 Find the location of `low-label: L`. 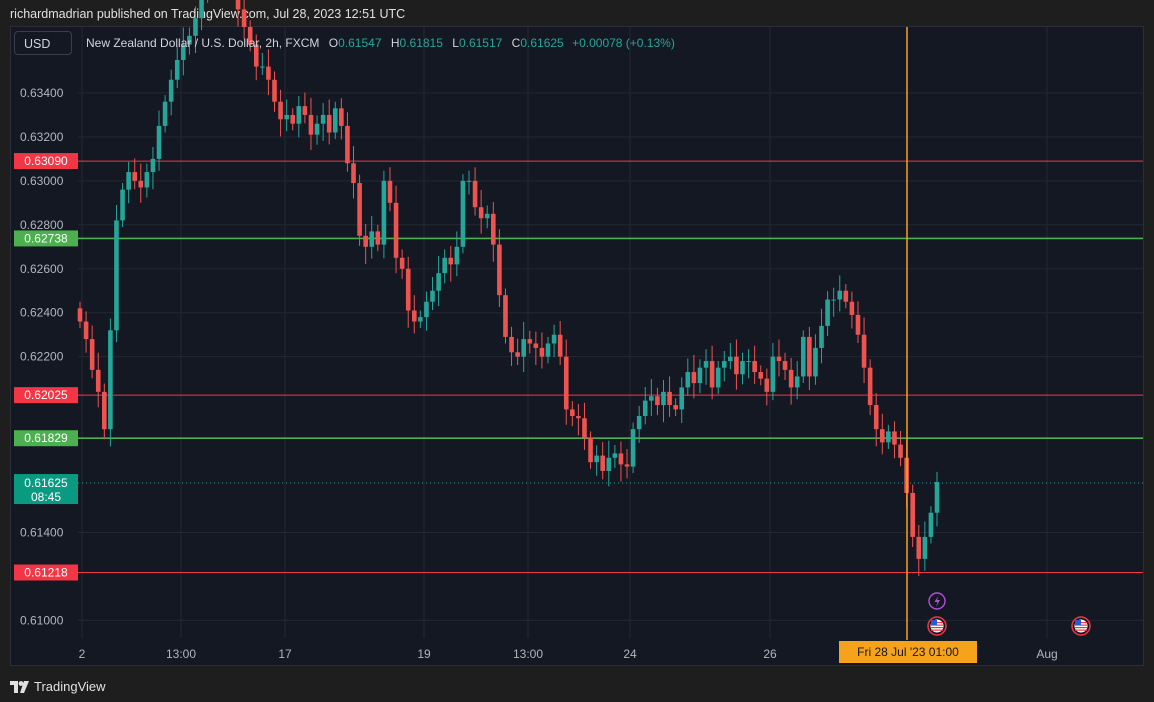

low-label: L is located at coordinates (455, 43).